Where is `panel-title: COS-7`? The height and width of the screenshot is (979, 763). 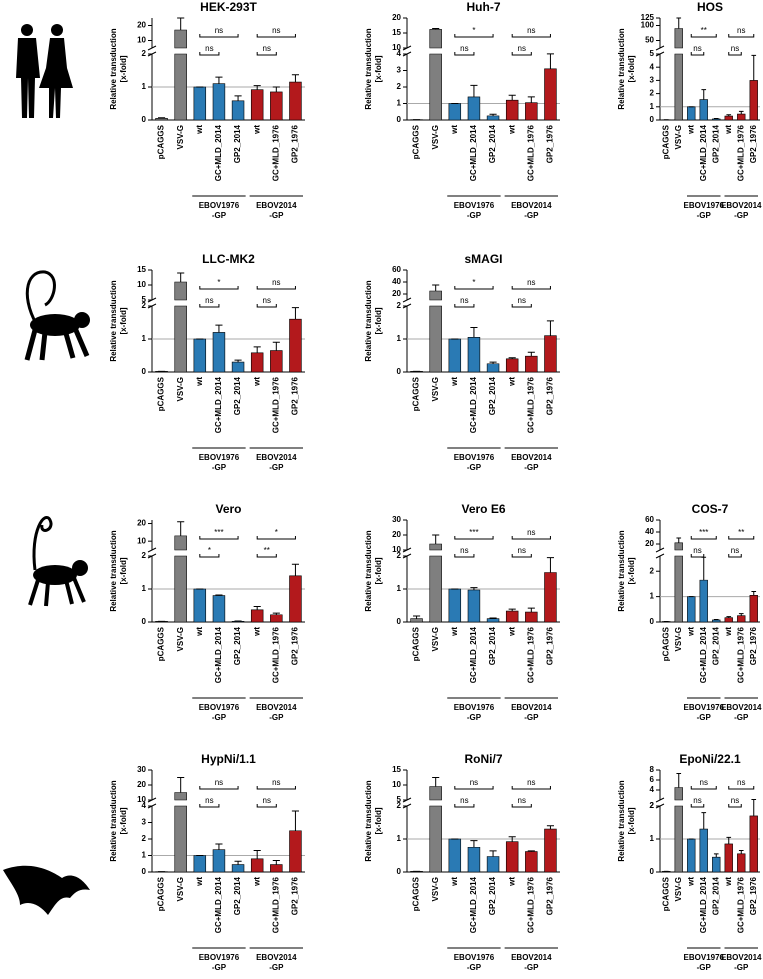
panel-title: COS-7 is located at coordinates (710, 509).